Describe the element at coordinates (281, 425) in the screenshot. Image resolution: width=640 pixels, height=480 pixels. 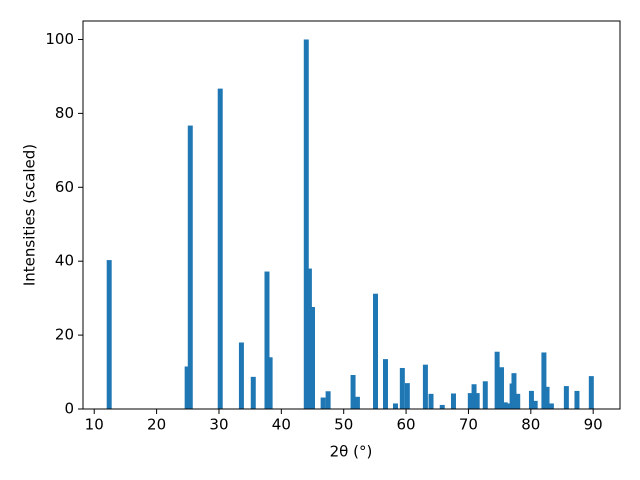
I see `x-tick-label: 40` at that location.